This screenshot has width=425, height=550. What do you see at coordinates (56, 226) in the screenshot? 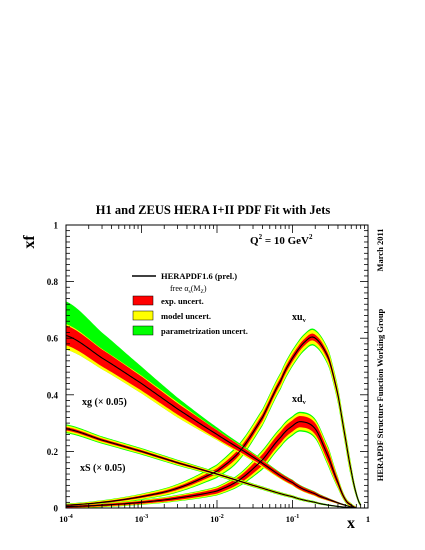
I see `y-tick-label: 1` at bounding box center [56, 226].